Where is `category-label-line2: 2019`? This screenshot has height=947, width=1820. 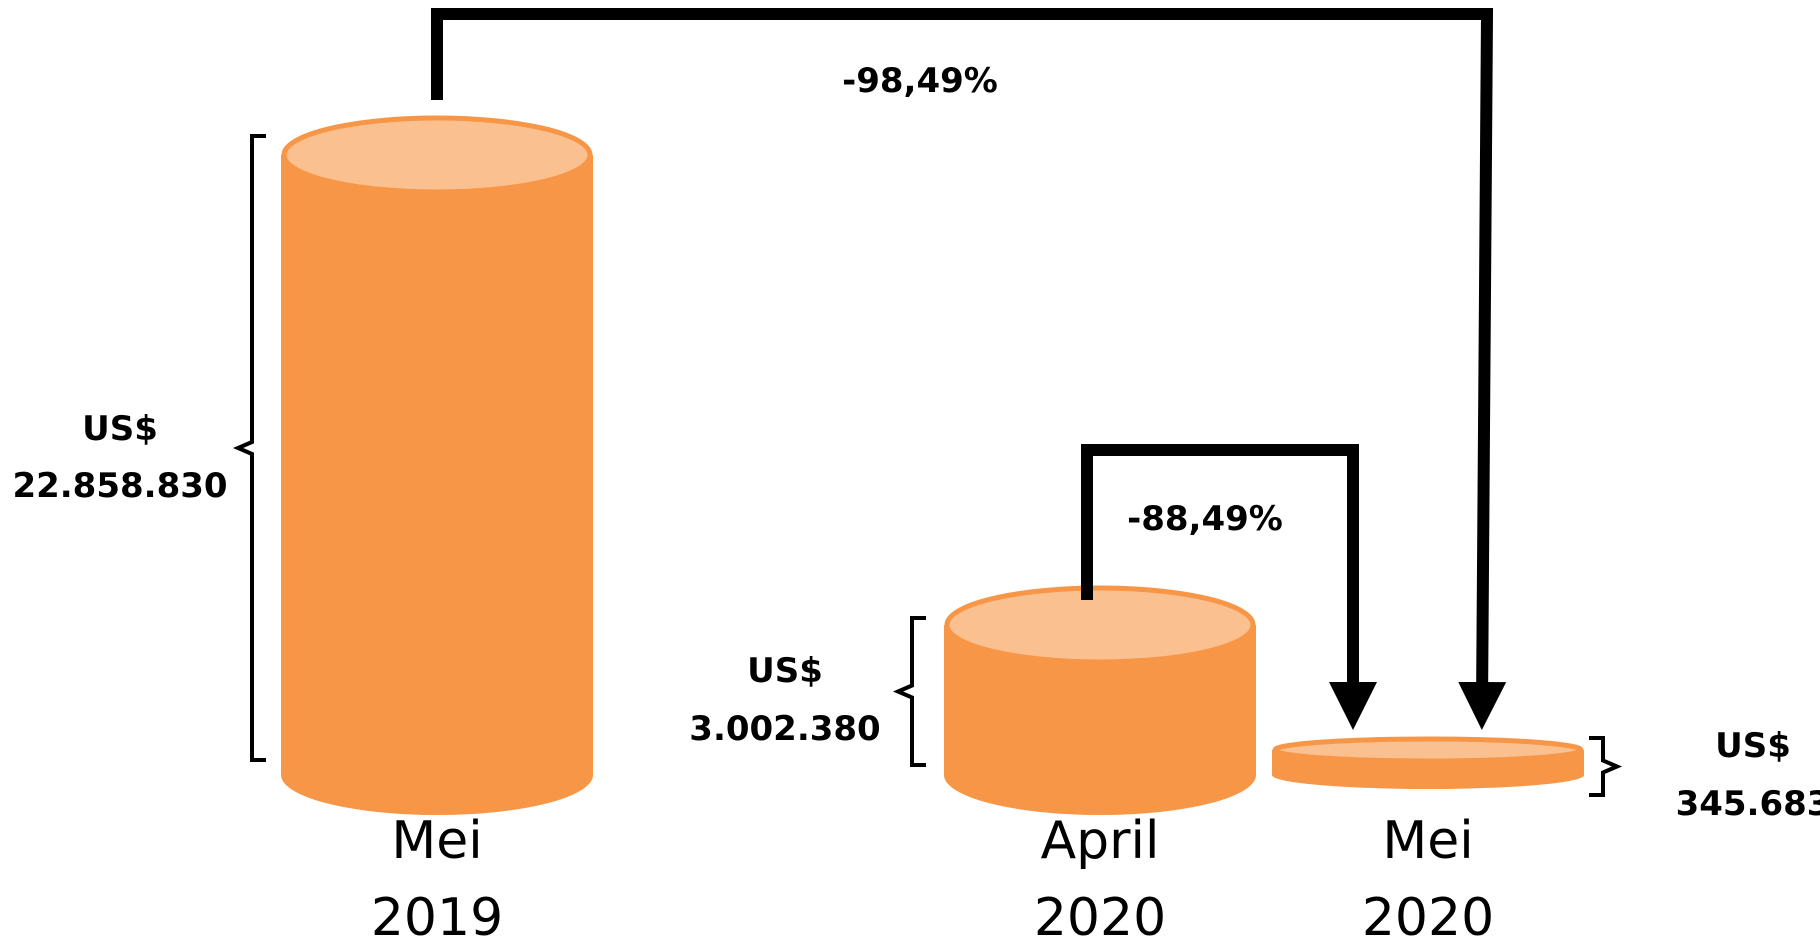 category-label-line2: 2019 is located at coordinates (437, 917).